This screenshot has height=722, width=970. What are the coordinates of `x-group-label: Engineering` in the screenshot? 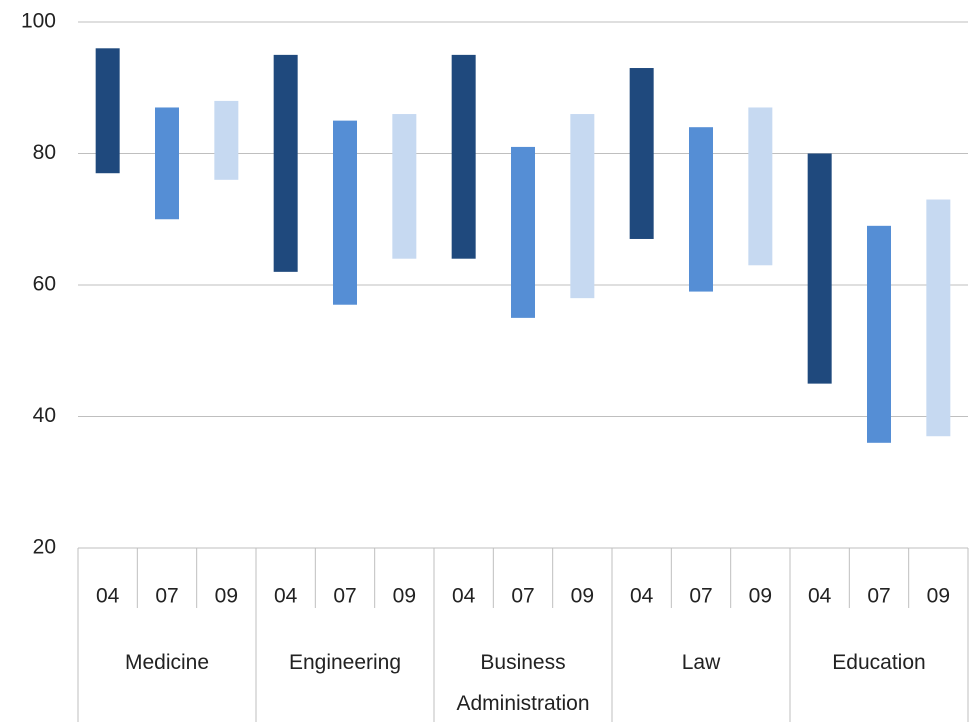 It's located at (345, 662).